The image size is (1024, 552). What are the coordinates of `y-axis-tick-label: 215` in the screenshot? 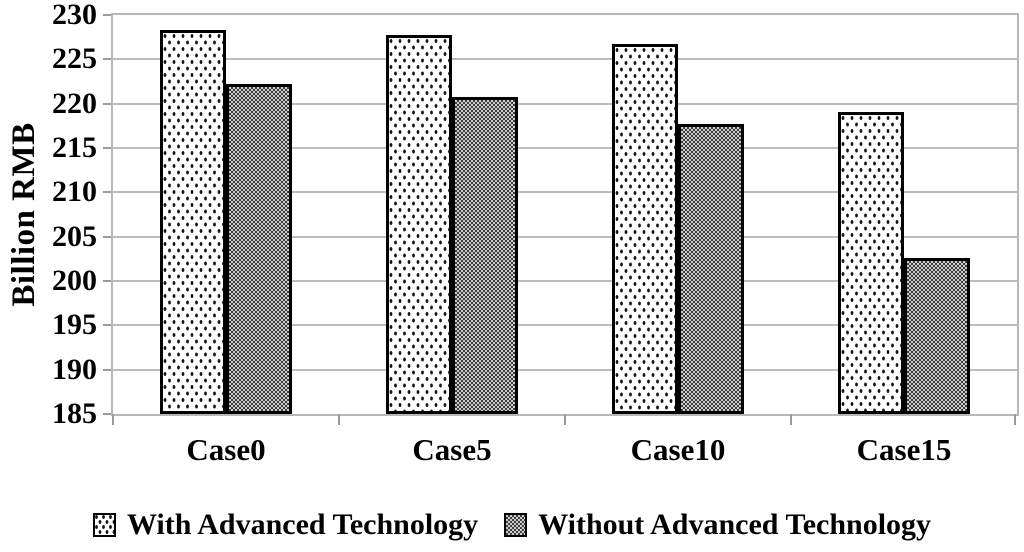 It's located at (74, 147).